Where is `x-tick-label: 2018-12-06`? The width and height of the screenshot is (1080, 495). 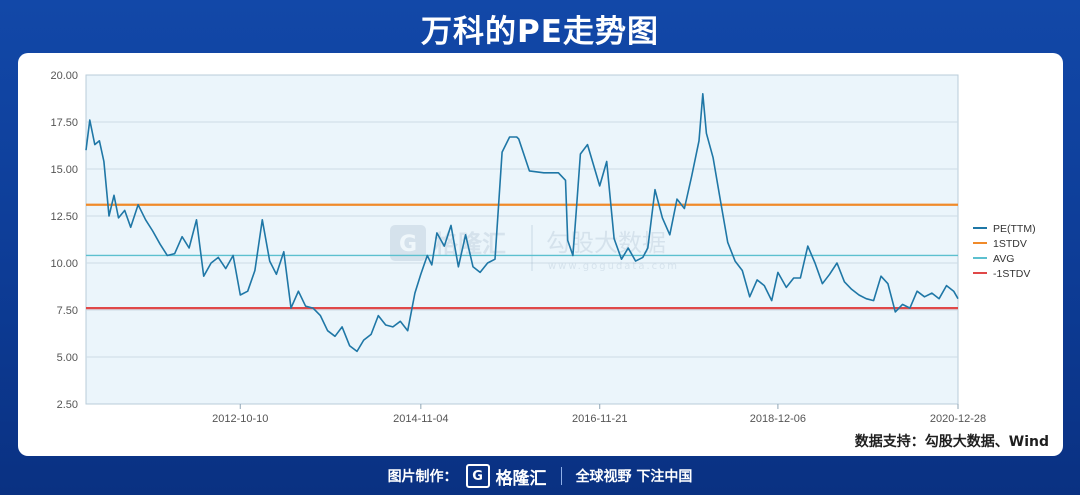
x-tick-label: 2018-12-06 is located at coordinates (778, 419).